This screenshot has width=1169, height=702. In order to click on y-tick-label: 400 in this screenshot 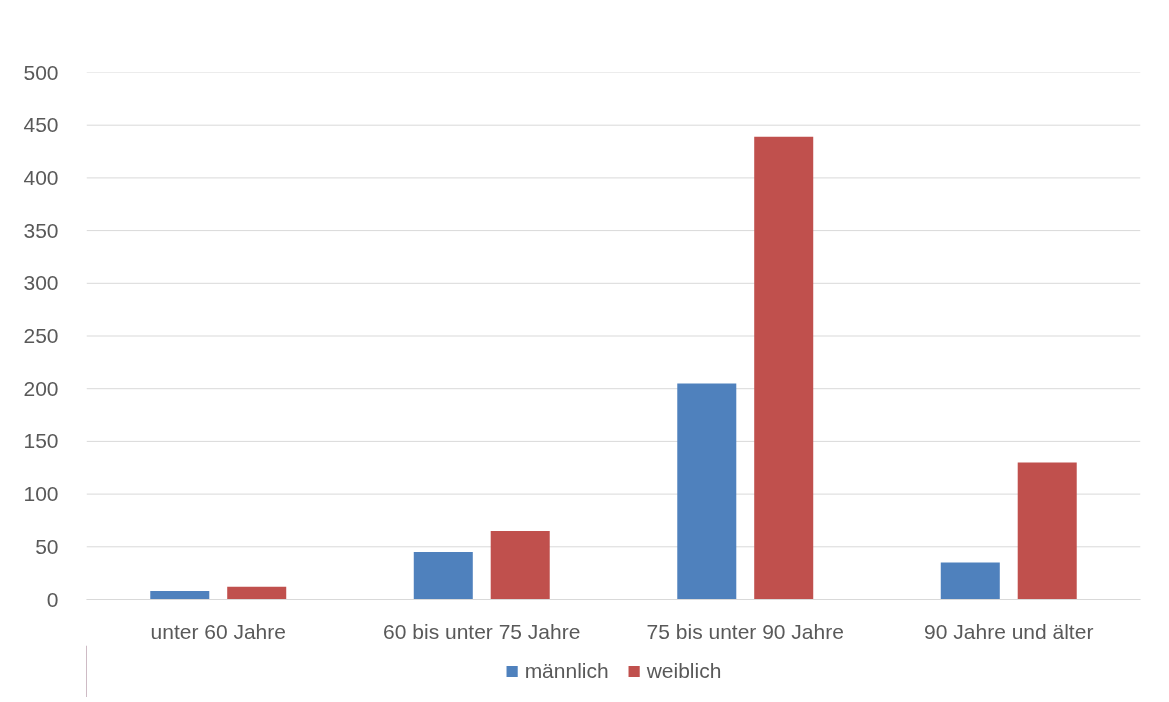, I will do `click(41, 177)`.